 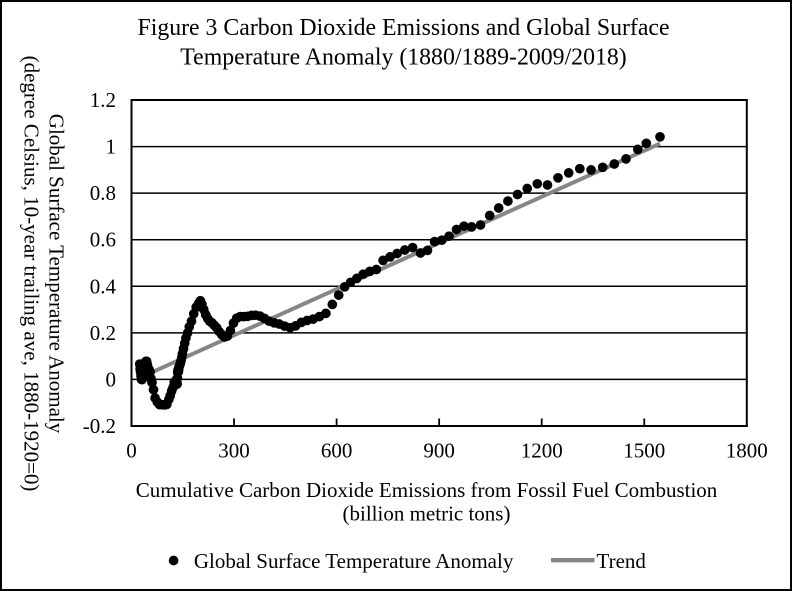 What do you see at coordinates (103, 100) in the screenshot?
I see `svg-text: 1.2` at bounding box center [103, 100].